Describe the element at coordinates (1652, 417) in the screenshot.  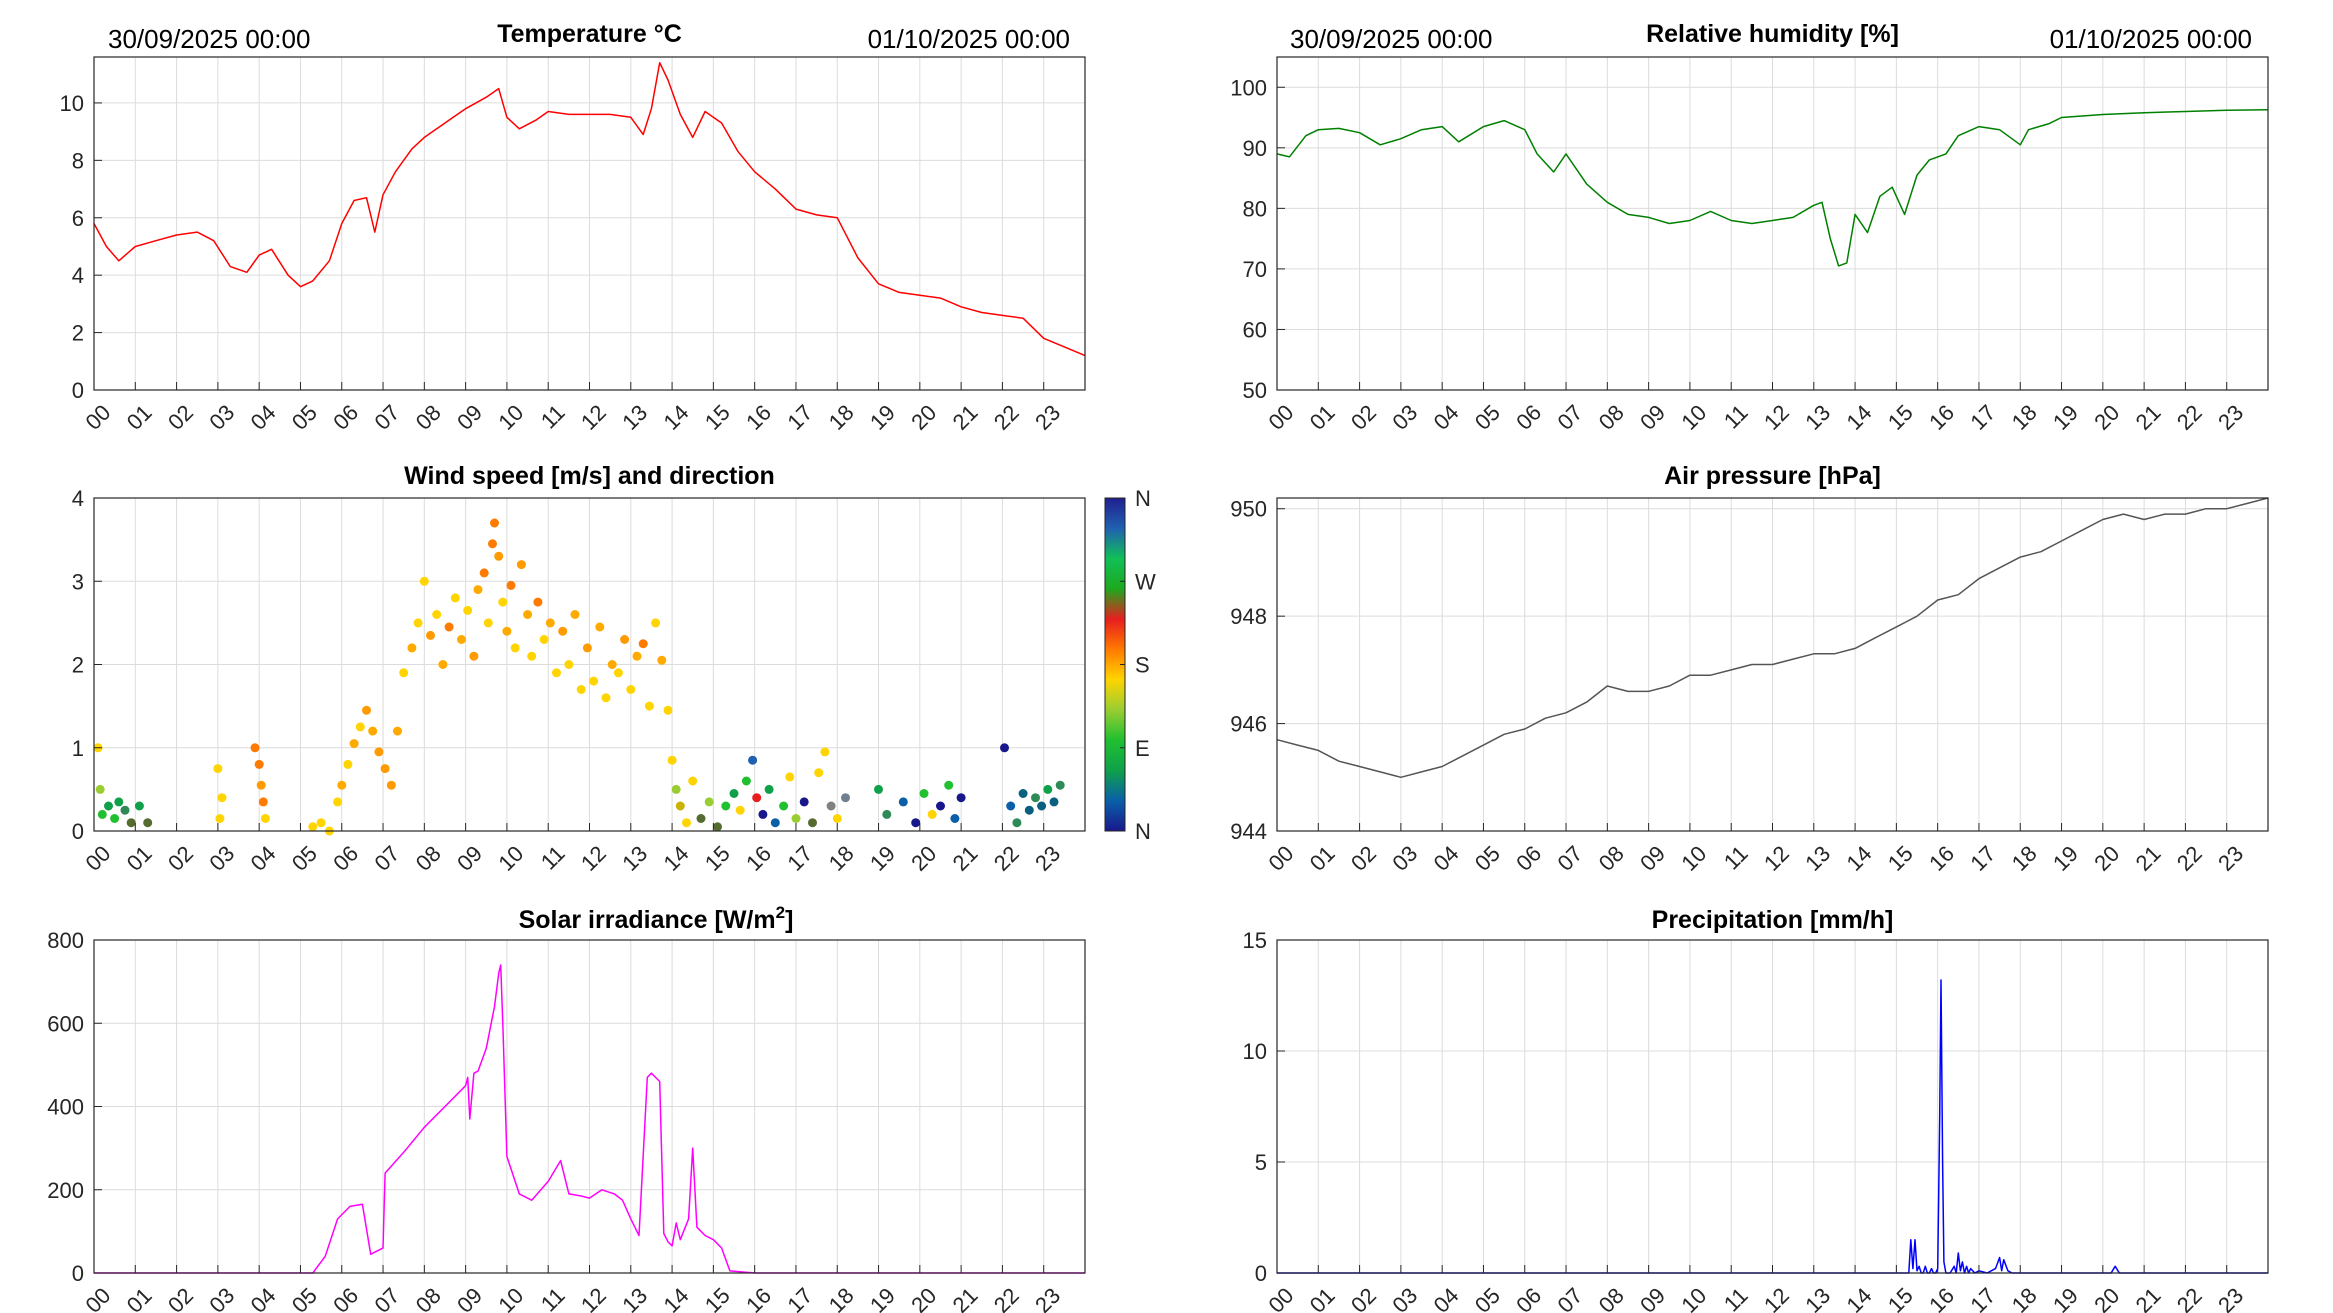
I see `x-tick-label: 09` at that location.